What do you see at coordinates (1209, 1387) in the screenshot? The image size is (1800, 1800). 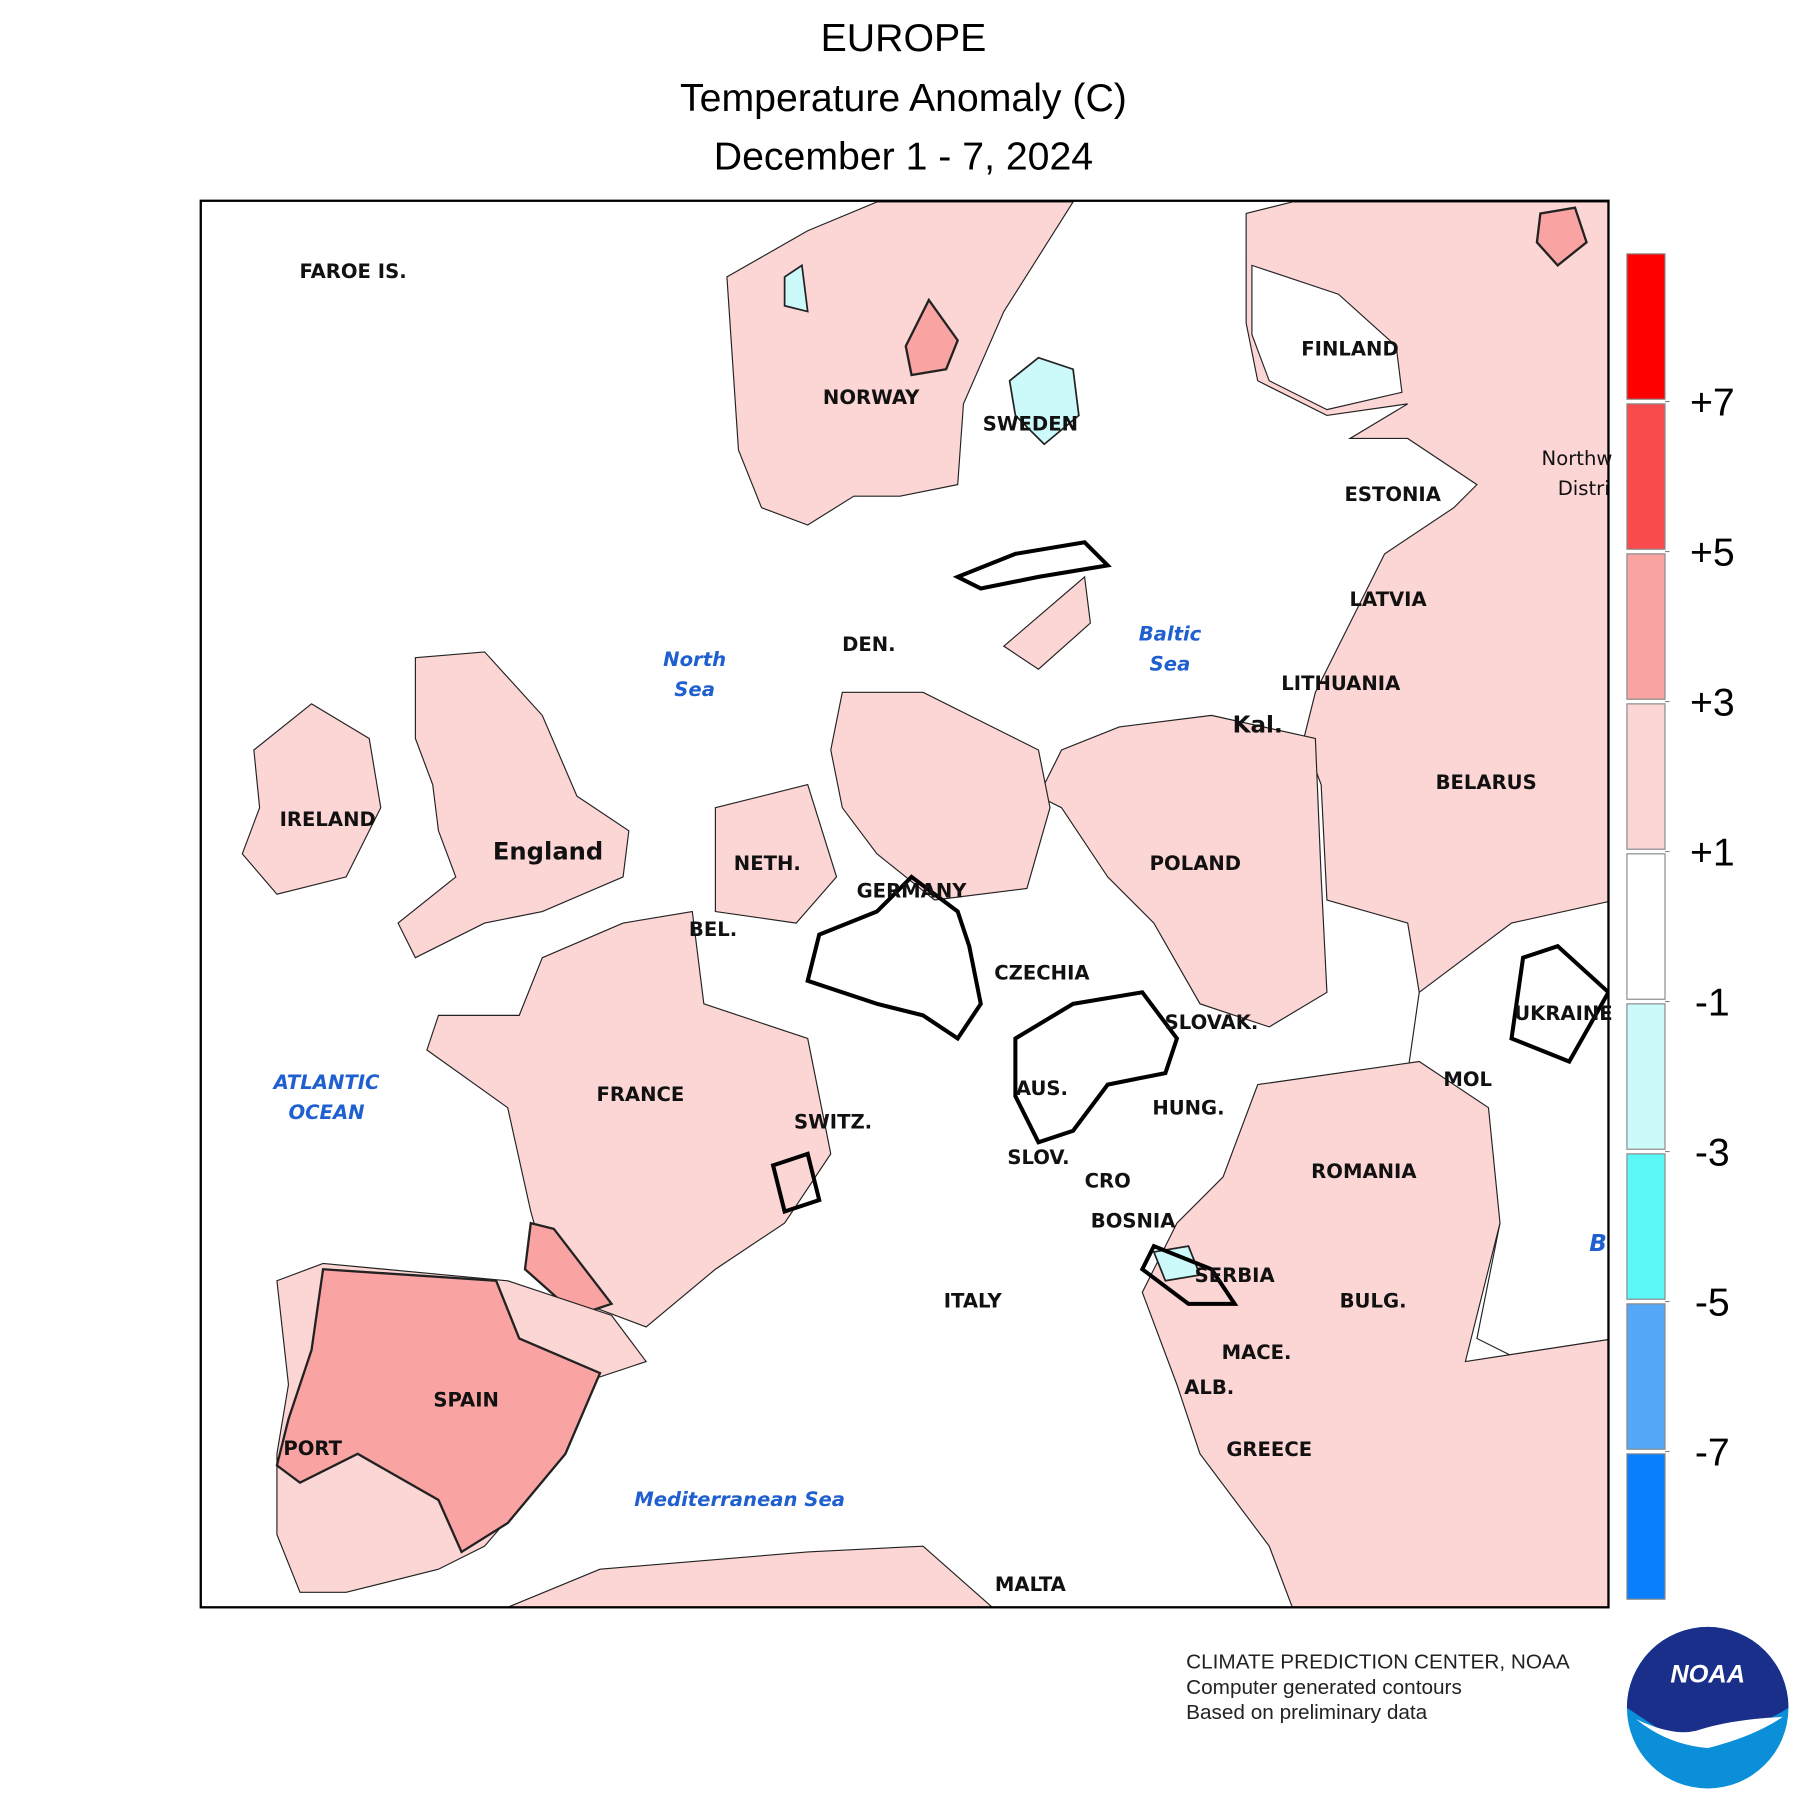 I see `country-label: ALB.` at bounding box center [1209, 1387].